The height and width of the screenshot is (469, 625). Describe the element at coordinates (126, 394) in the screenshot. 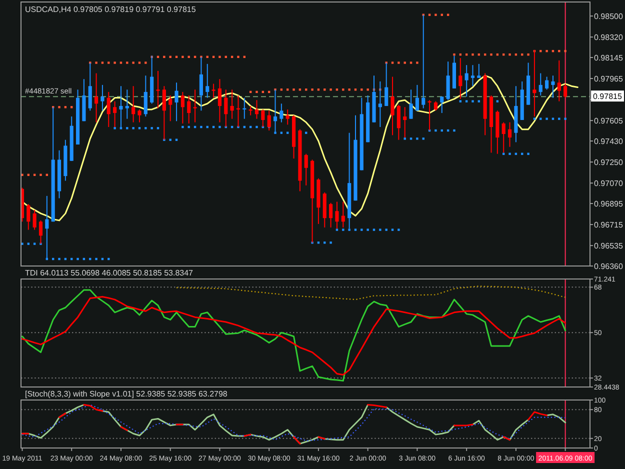

I see `chart-title: [Stoch(8,3,3) with Slope v1.01] 52.9385 52.9385 63.2798` at that location.